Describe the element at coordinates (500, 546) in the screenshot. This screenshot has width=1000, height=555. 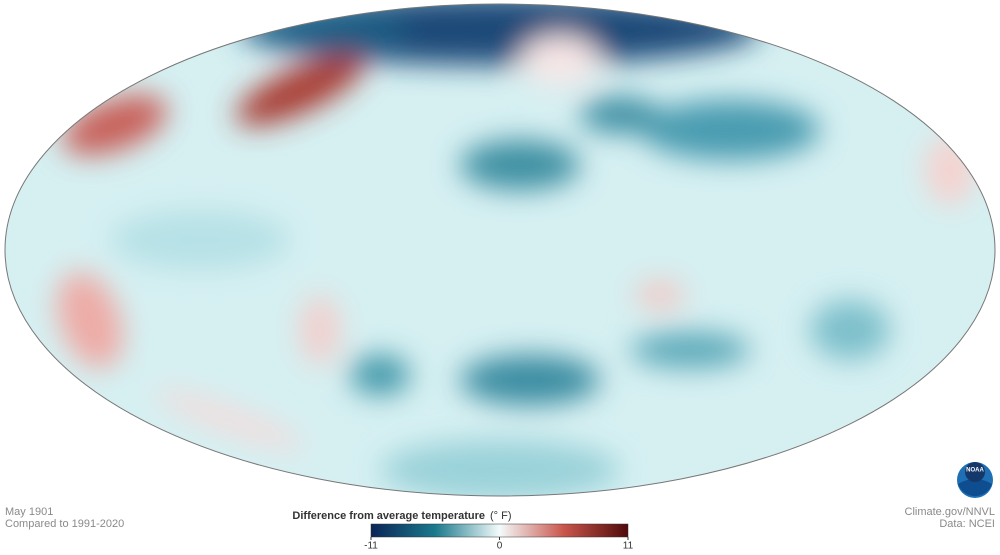
I see `colorbar-tick-label: 0` at that location.